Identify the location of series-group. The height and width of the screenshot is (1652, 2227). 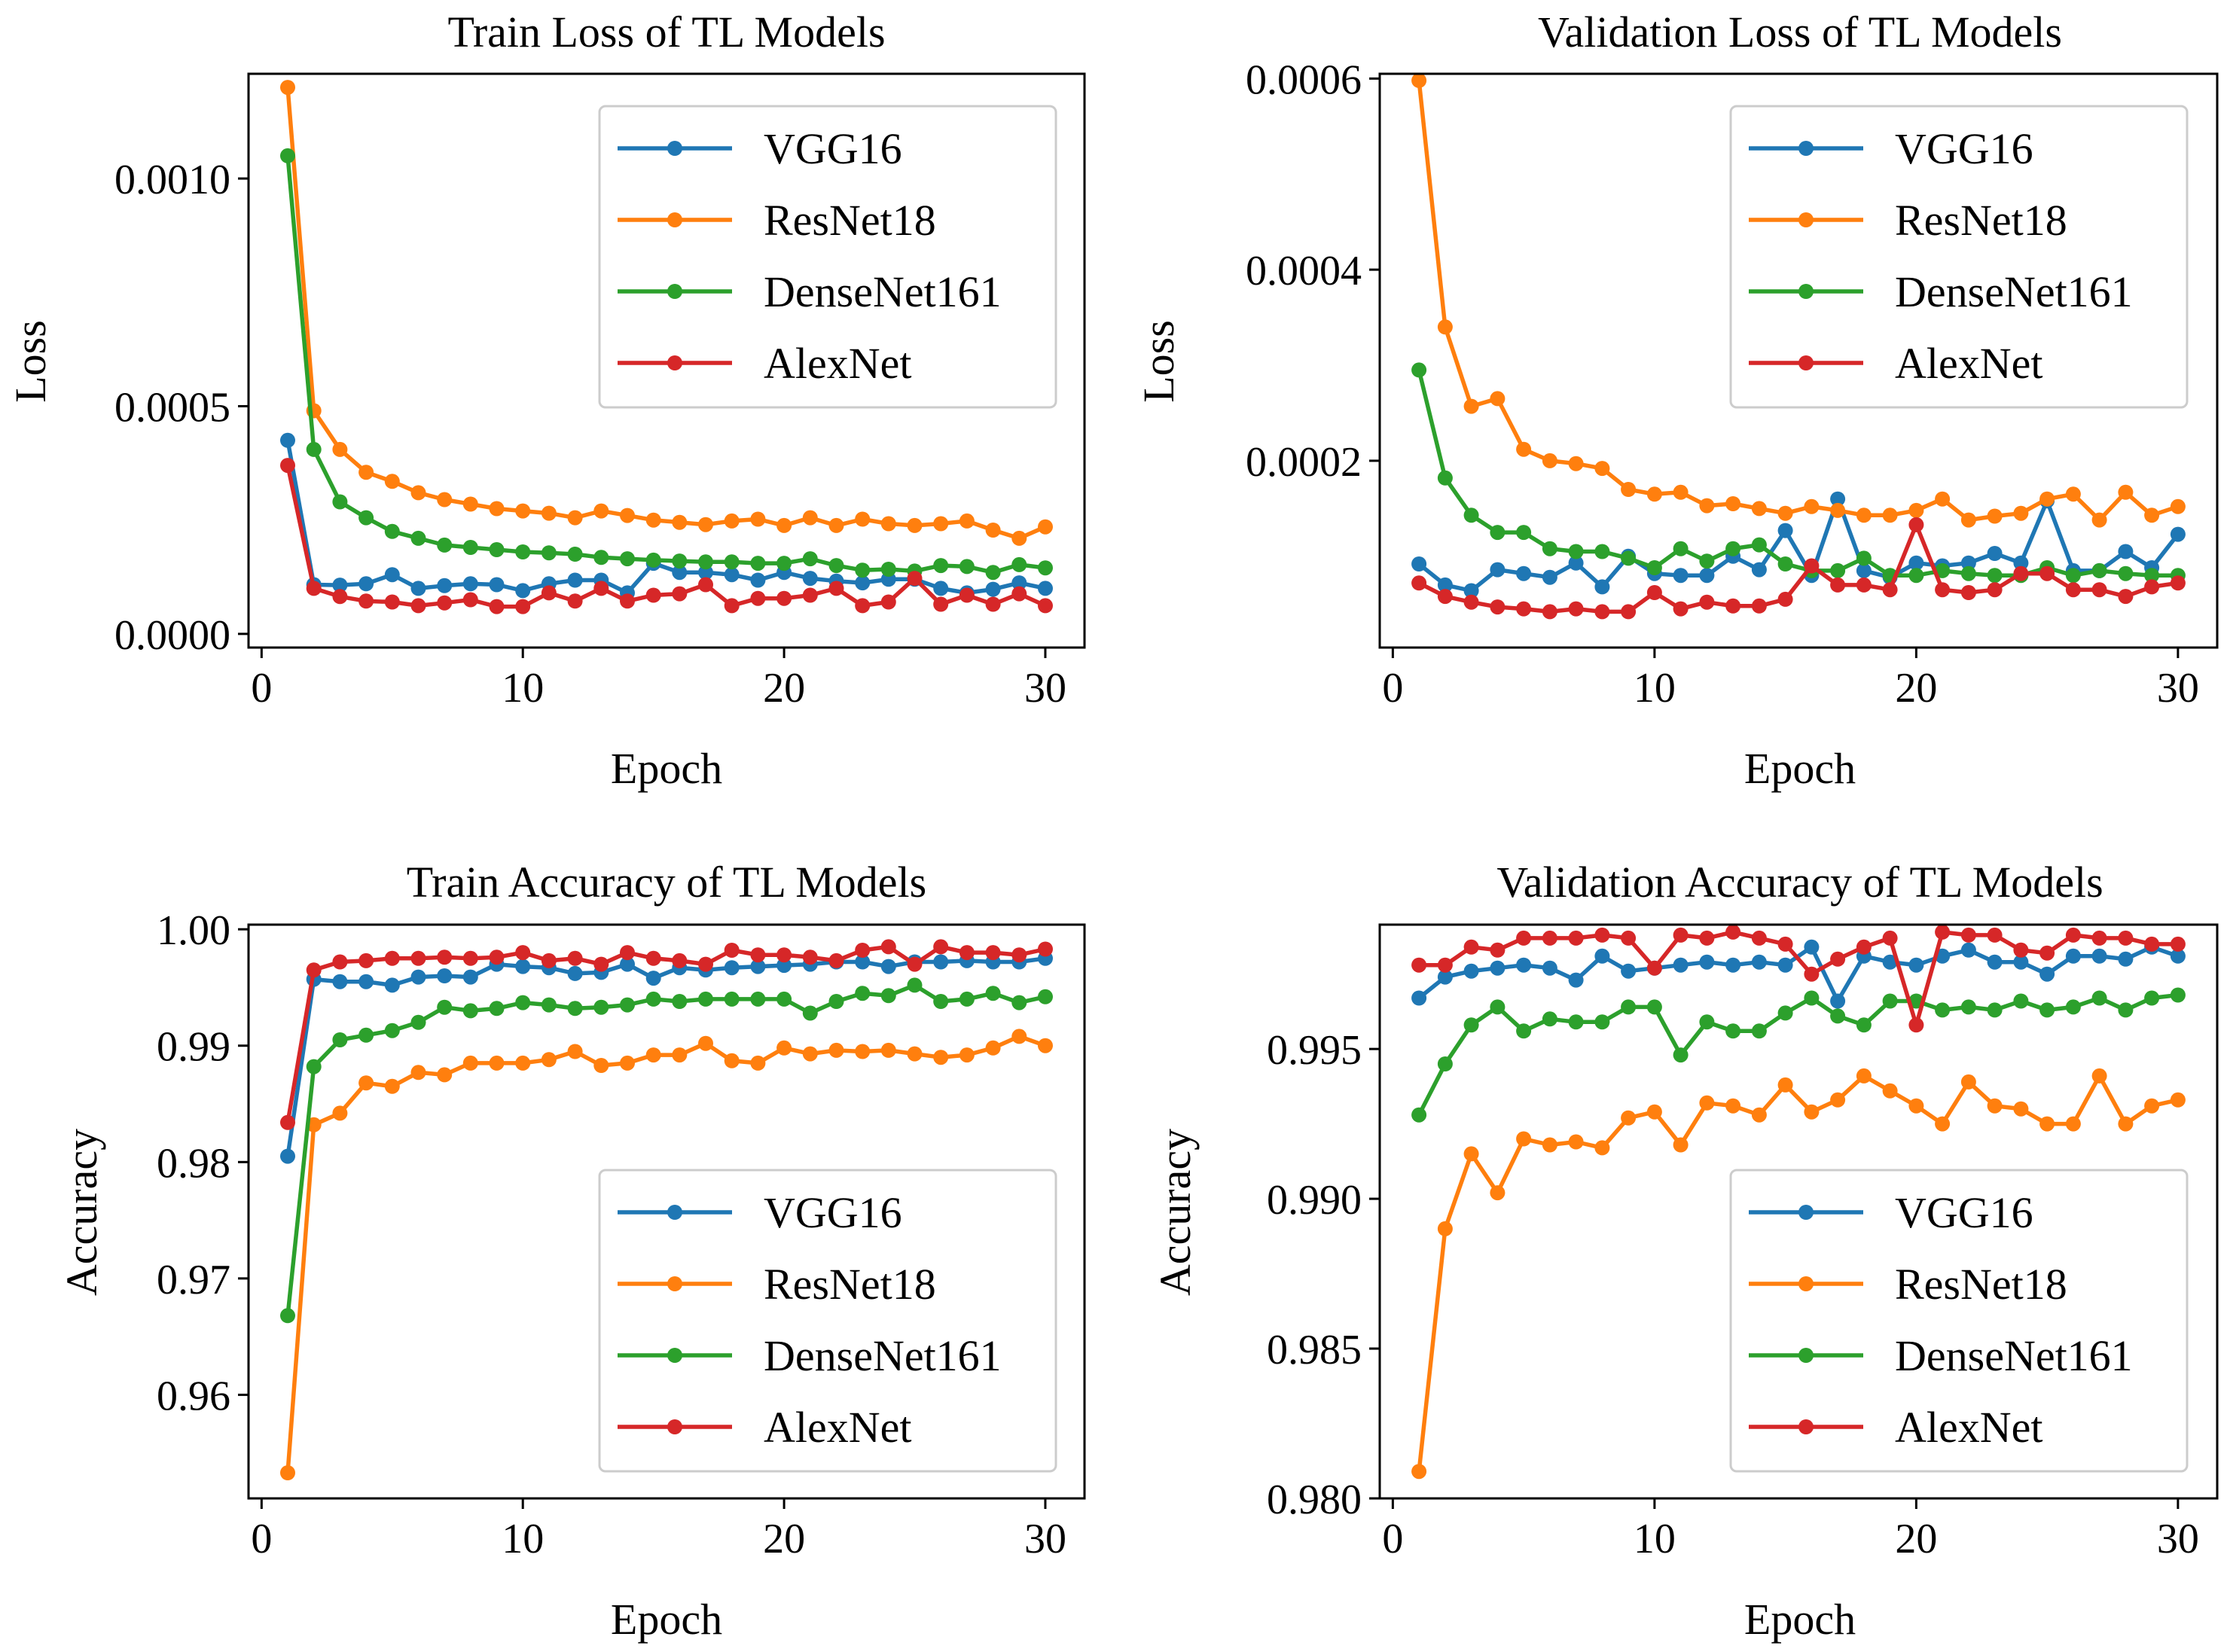
(667, 347).